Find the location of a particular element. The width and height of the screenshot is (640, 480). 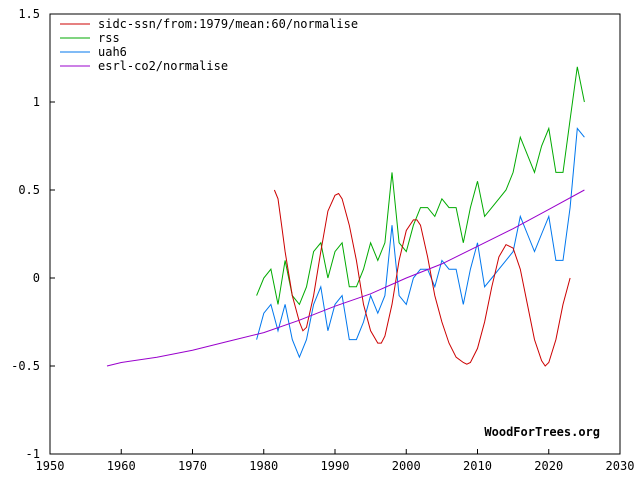

legend-label-rss: rss is located at coordinates (109, 38).